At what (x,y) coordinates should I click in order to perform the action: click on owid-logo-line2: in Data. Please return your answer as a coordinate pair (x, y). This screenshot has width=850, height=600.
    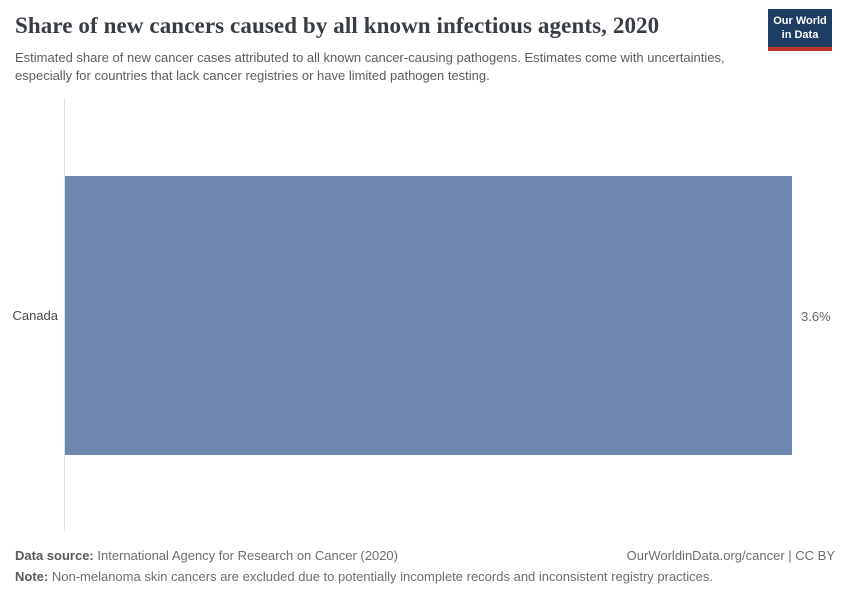
    Looking at the image, I should click on (800, 35).